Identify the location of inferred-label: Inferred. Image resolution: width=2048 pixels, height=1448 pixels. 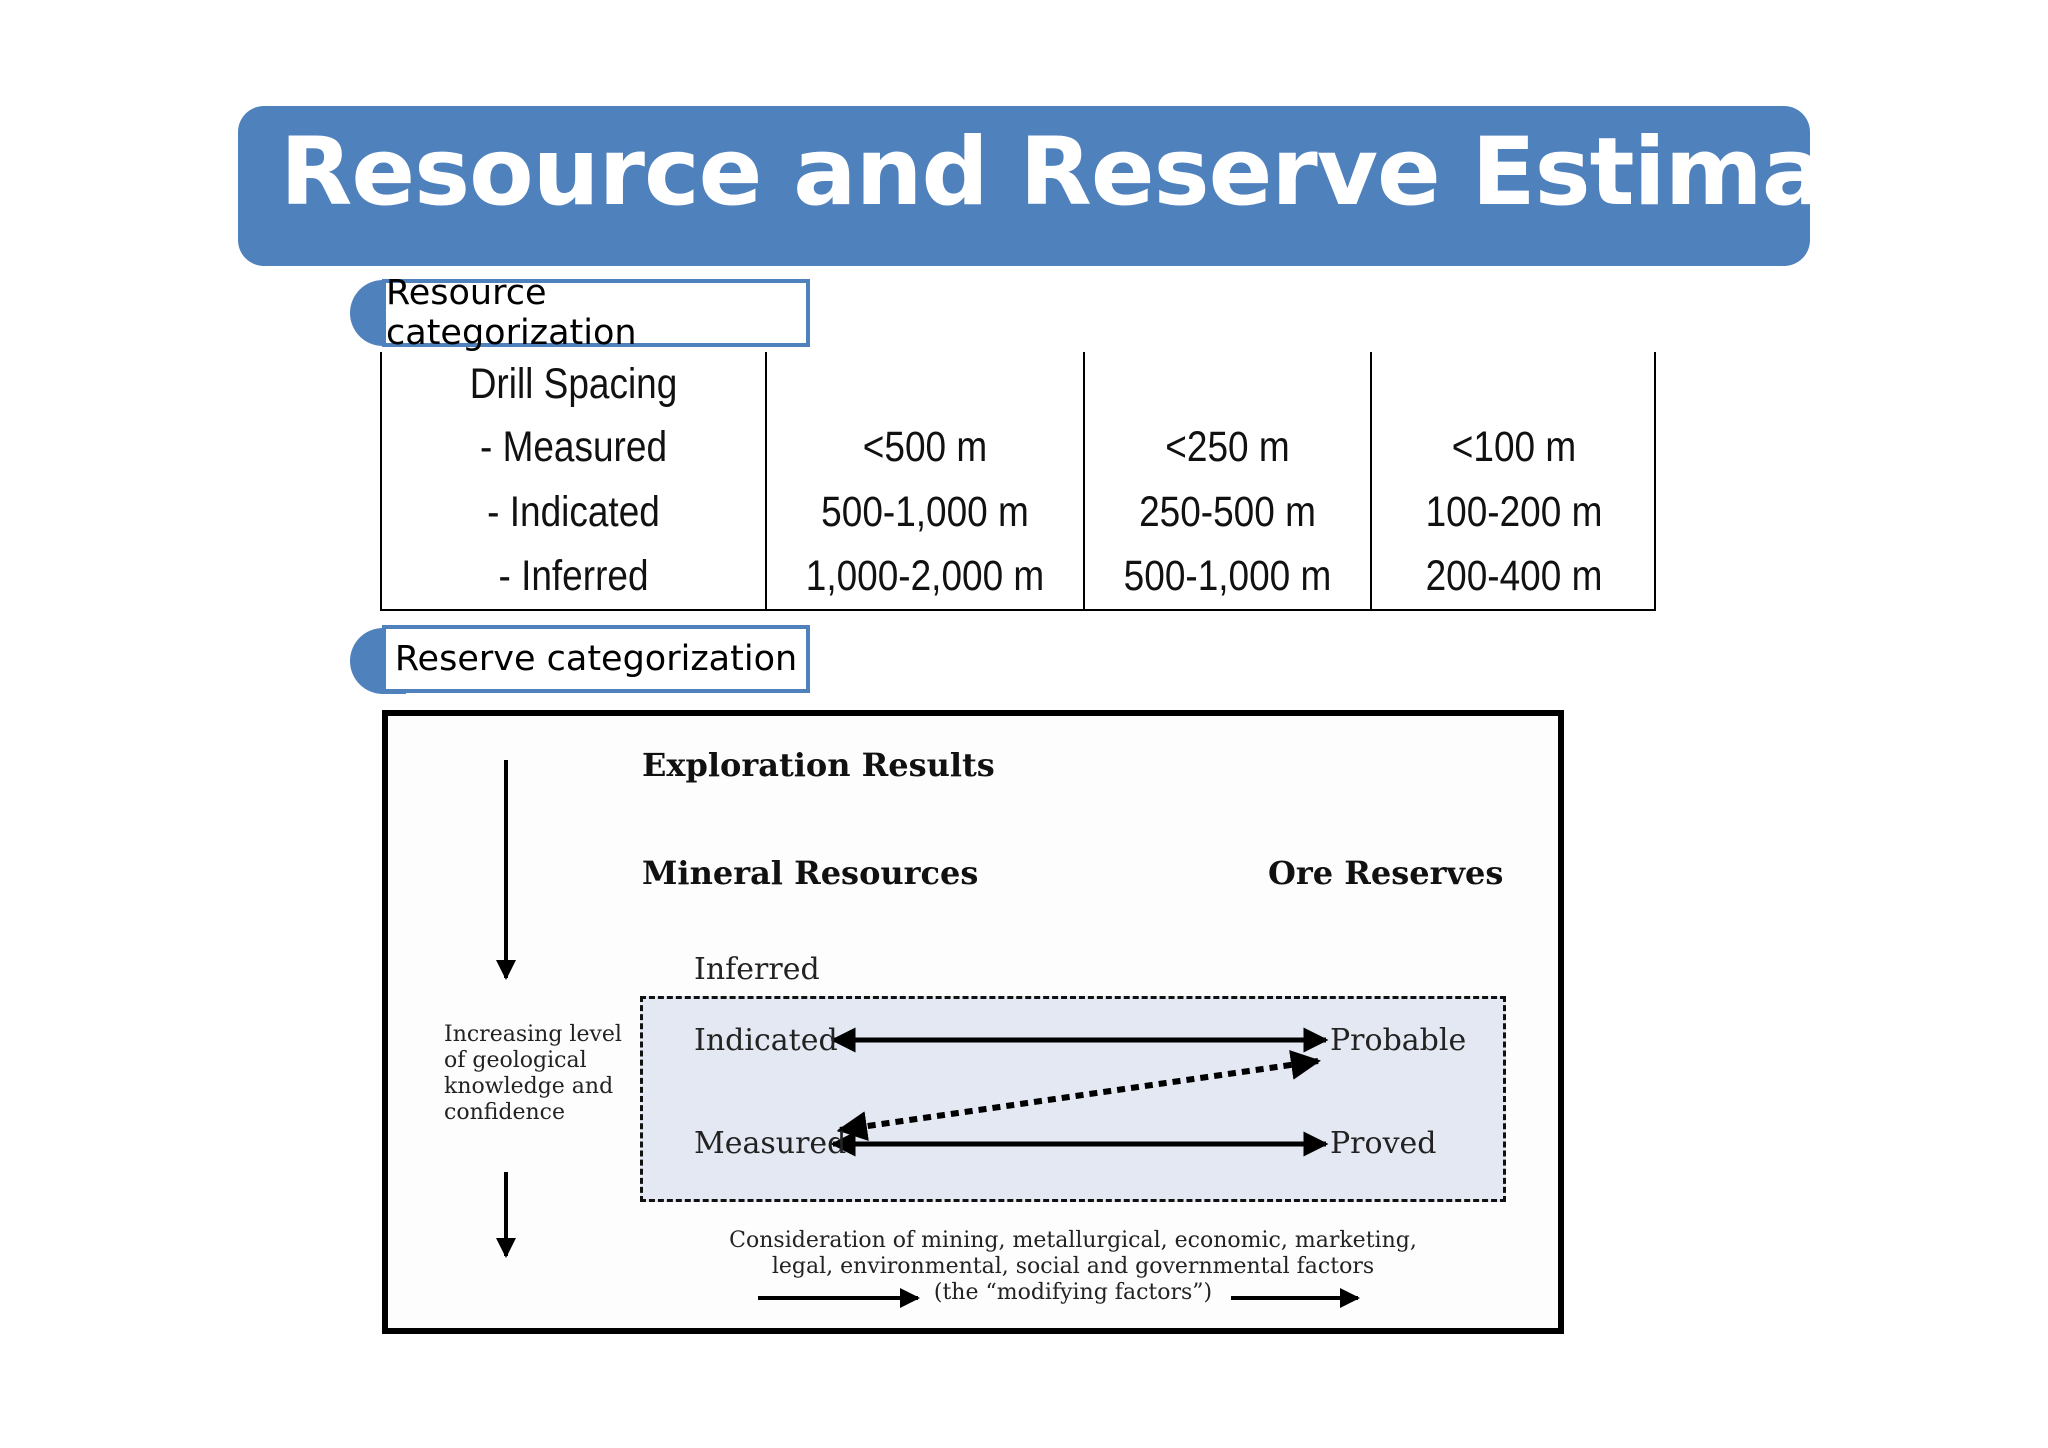
(757, 969).